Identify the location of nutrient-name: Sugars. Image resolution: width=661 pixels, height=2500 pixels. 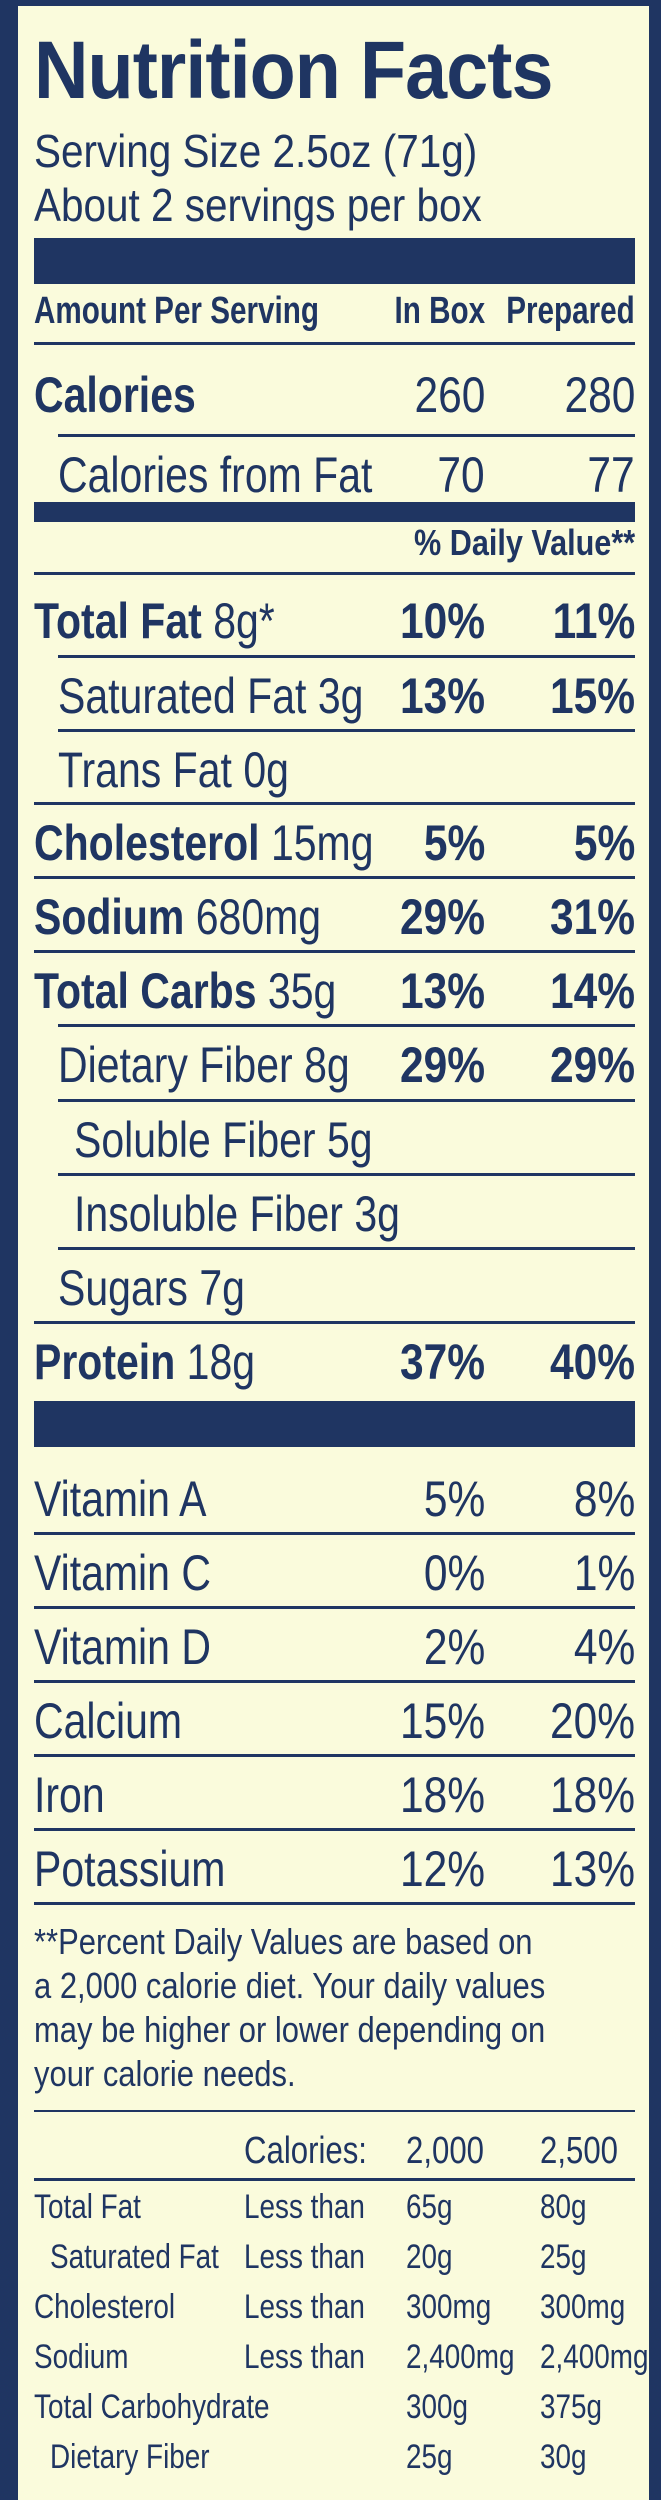
(123, 1288).